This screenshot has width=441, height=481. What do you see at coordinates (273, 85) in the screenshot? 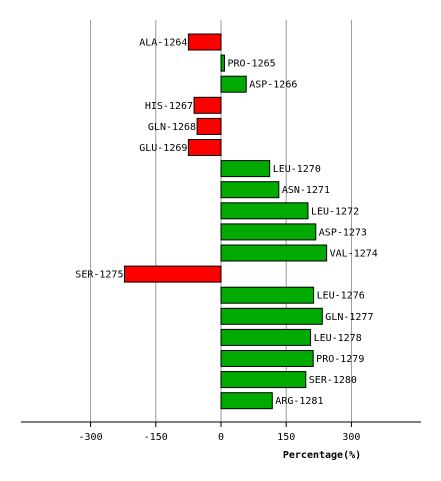
I see `bar-label: ASP-1266` at bounding box center [273, 85].